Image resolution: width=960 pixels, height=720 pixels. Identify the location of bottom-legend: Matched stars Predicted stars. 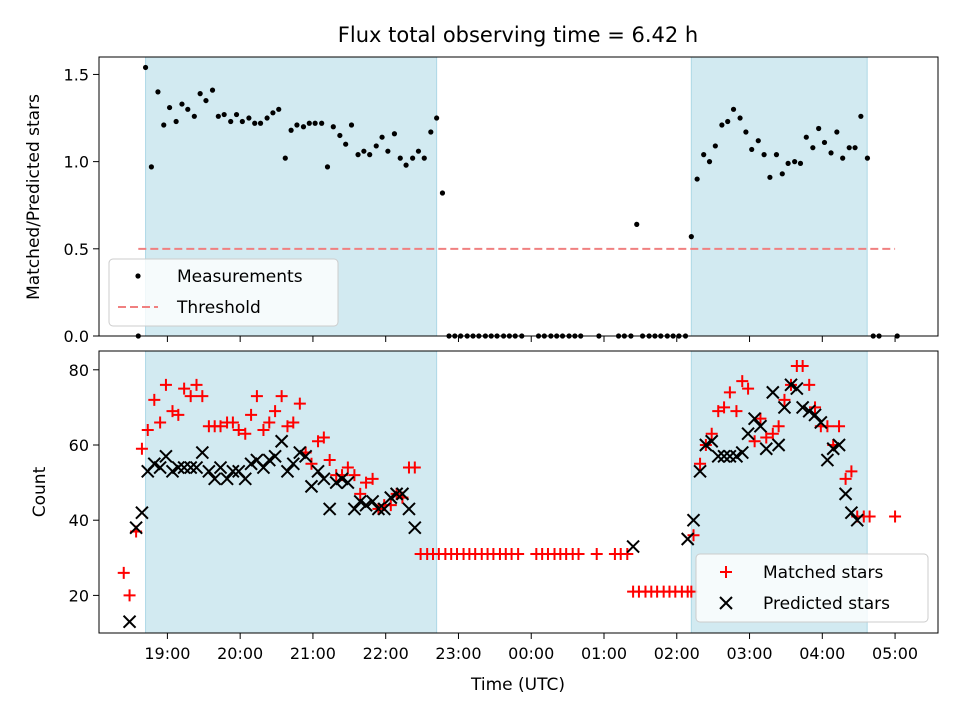
(812, 588).